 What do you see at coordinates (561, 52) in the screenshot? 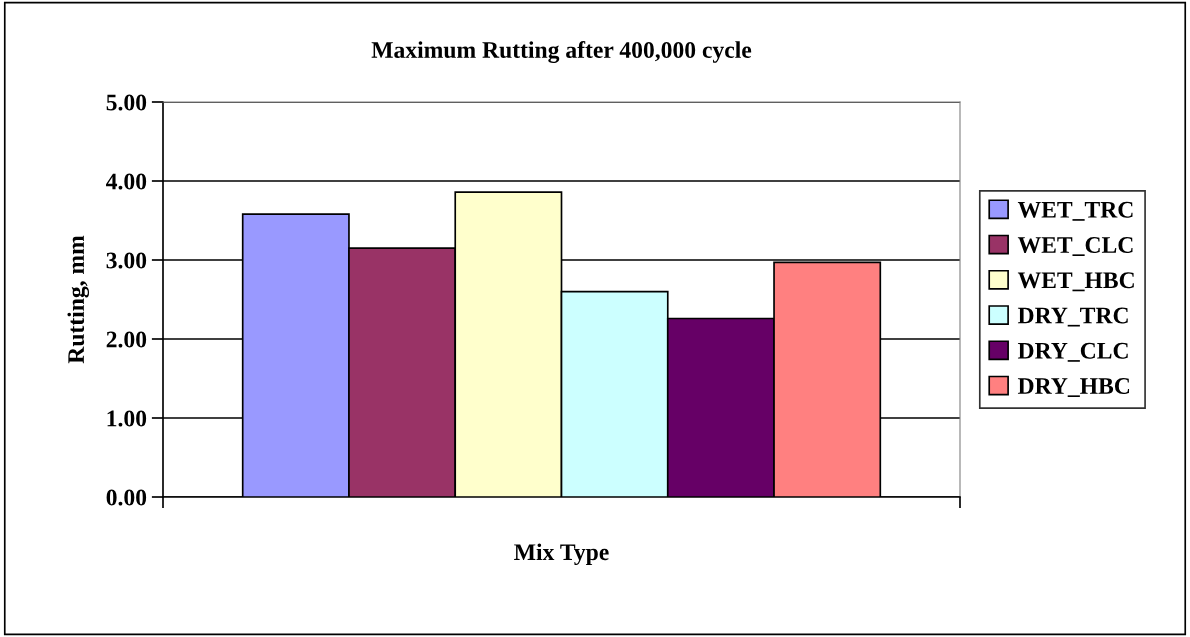
I see `chart-title: Maximum Rutting after 400,000 cycle` at bounding box center [561, 52].